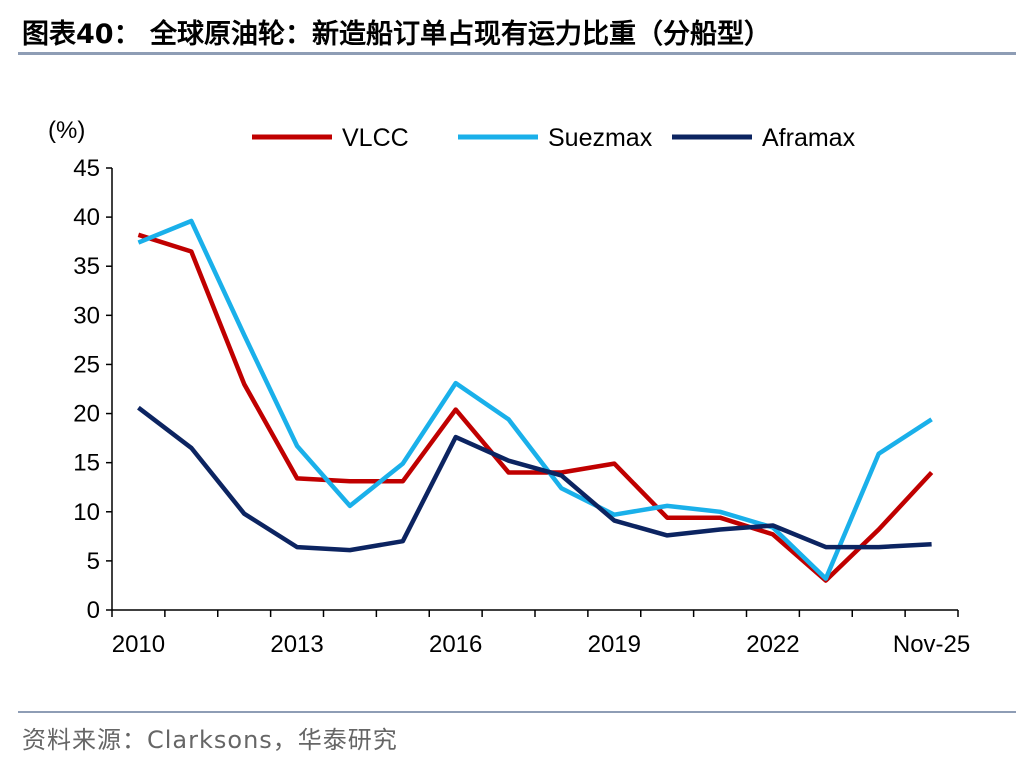 Image resolution: width=1036 pixels, height=760 pixels. I want to click on chart-legend: VLCC Suezmax Aframax, so click(554, 138).